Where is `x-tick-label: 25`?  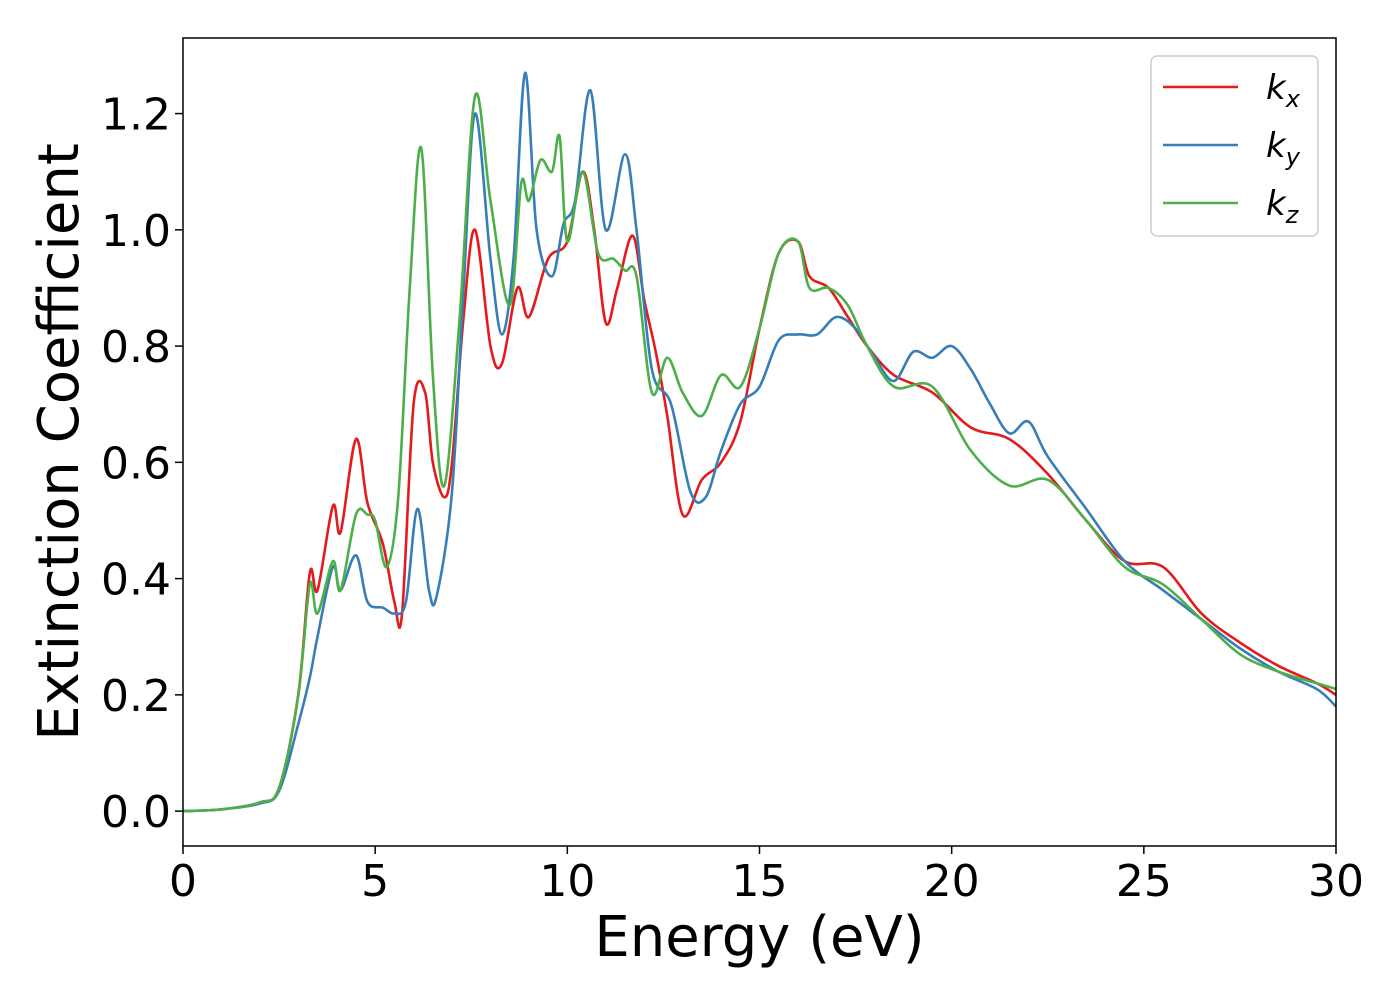 x-tick-label: 25 is located at coordinates (1144, 881).